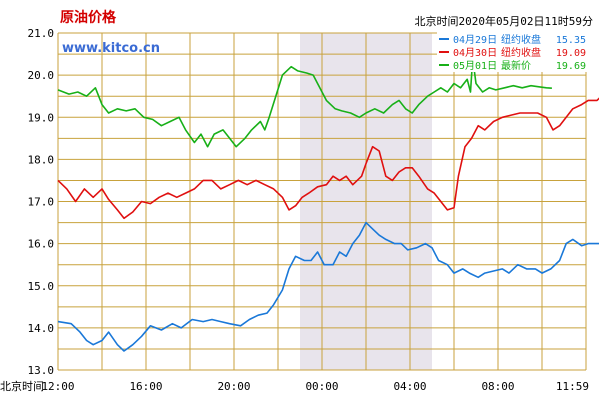  I want to click on y-axis-ticks: 13.0 14.0 15.0 16.0 17.0 18.0 19.0 20.0 21.0, so click(41, 202).